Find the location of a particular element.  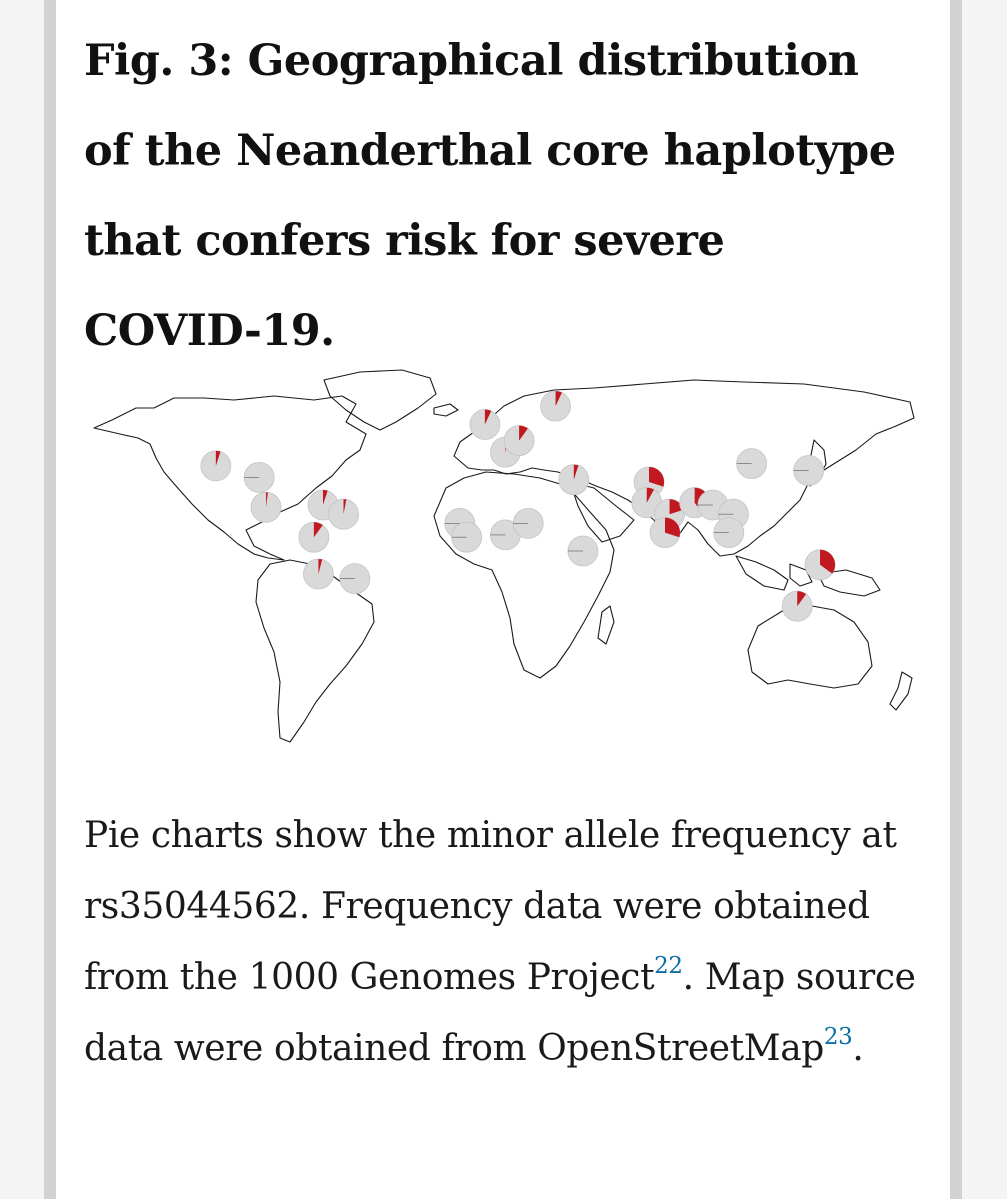

madagascar-outline is located at coordinates (606, 625).